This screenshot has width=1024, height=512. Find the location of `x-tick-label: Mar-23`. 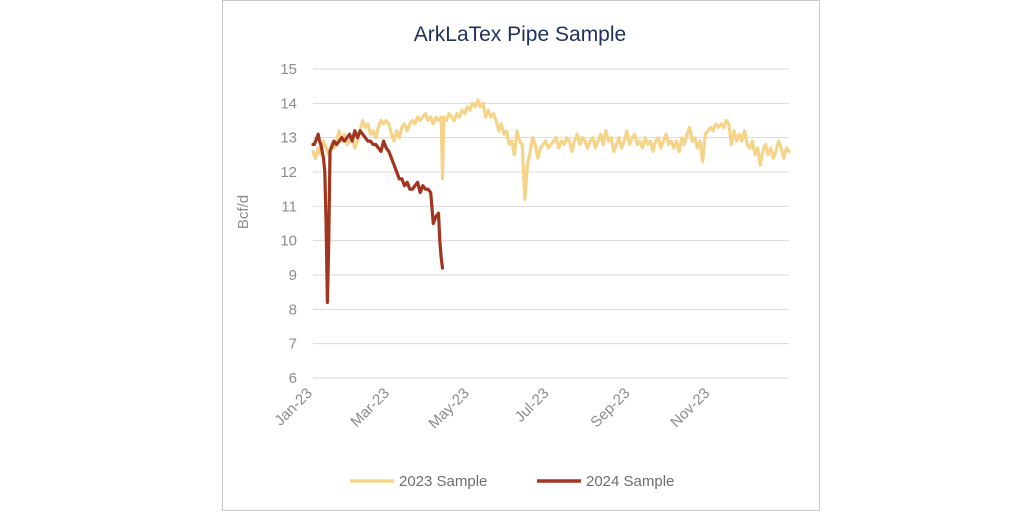

x-tick-label: Mar-23 is located at coordinates (370, 408).